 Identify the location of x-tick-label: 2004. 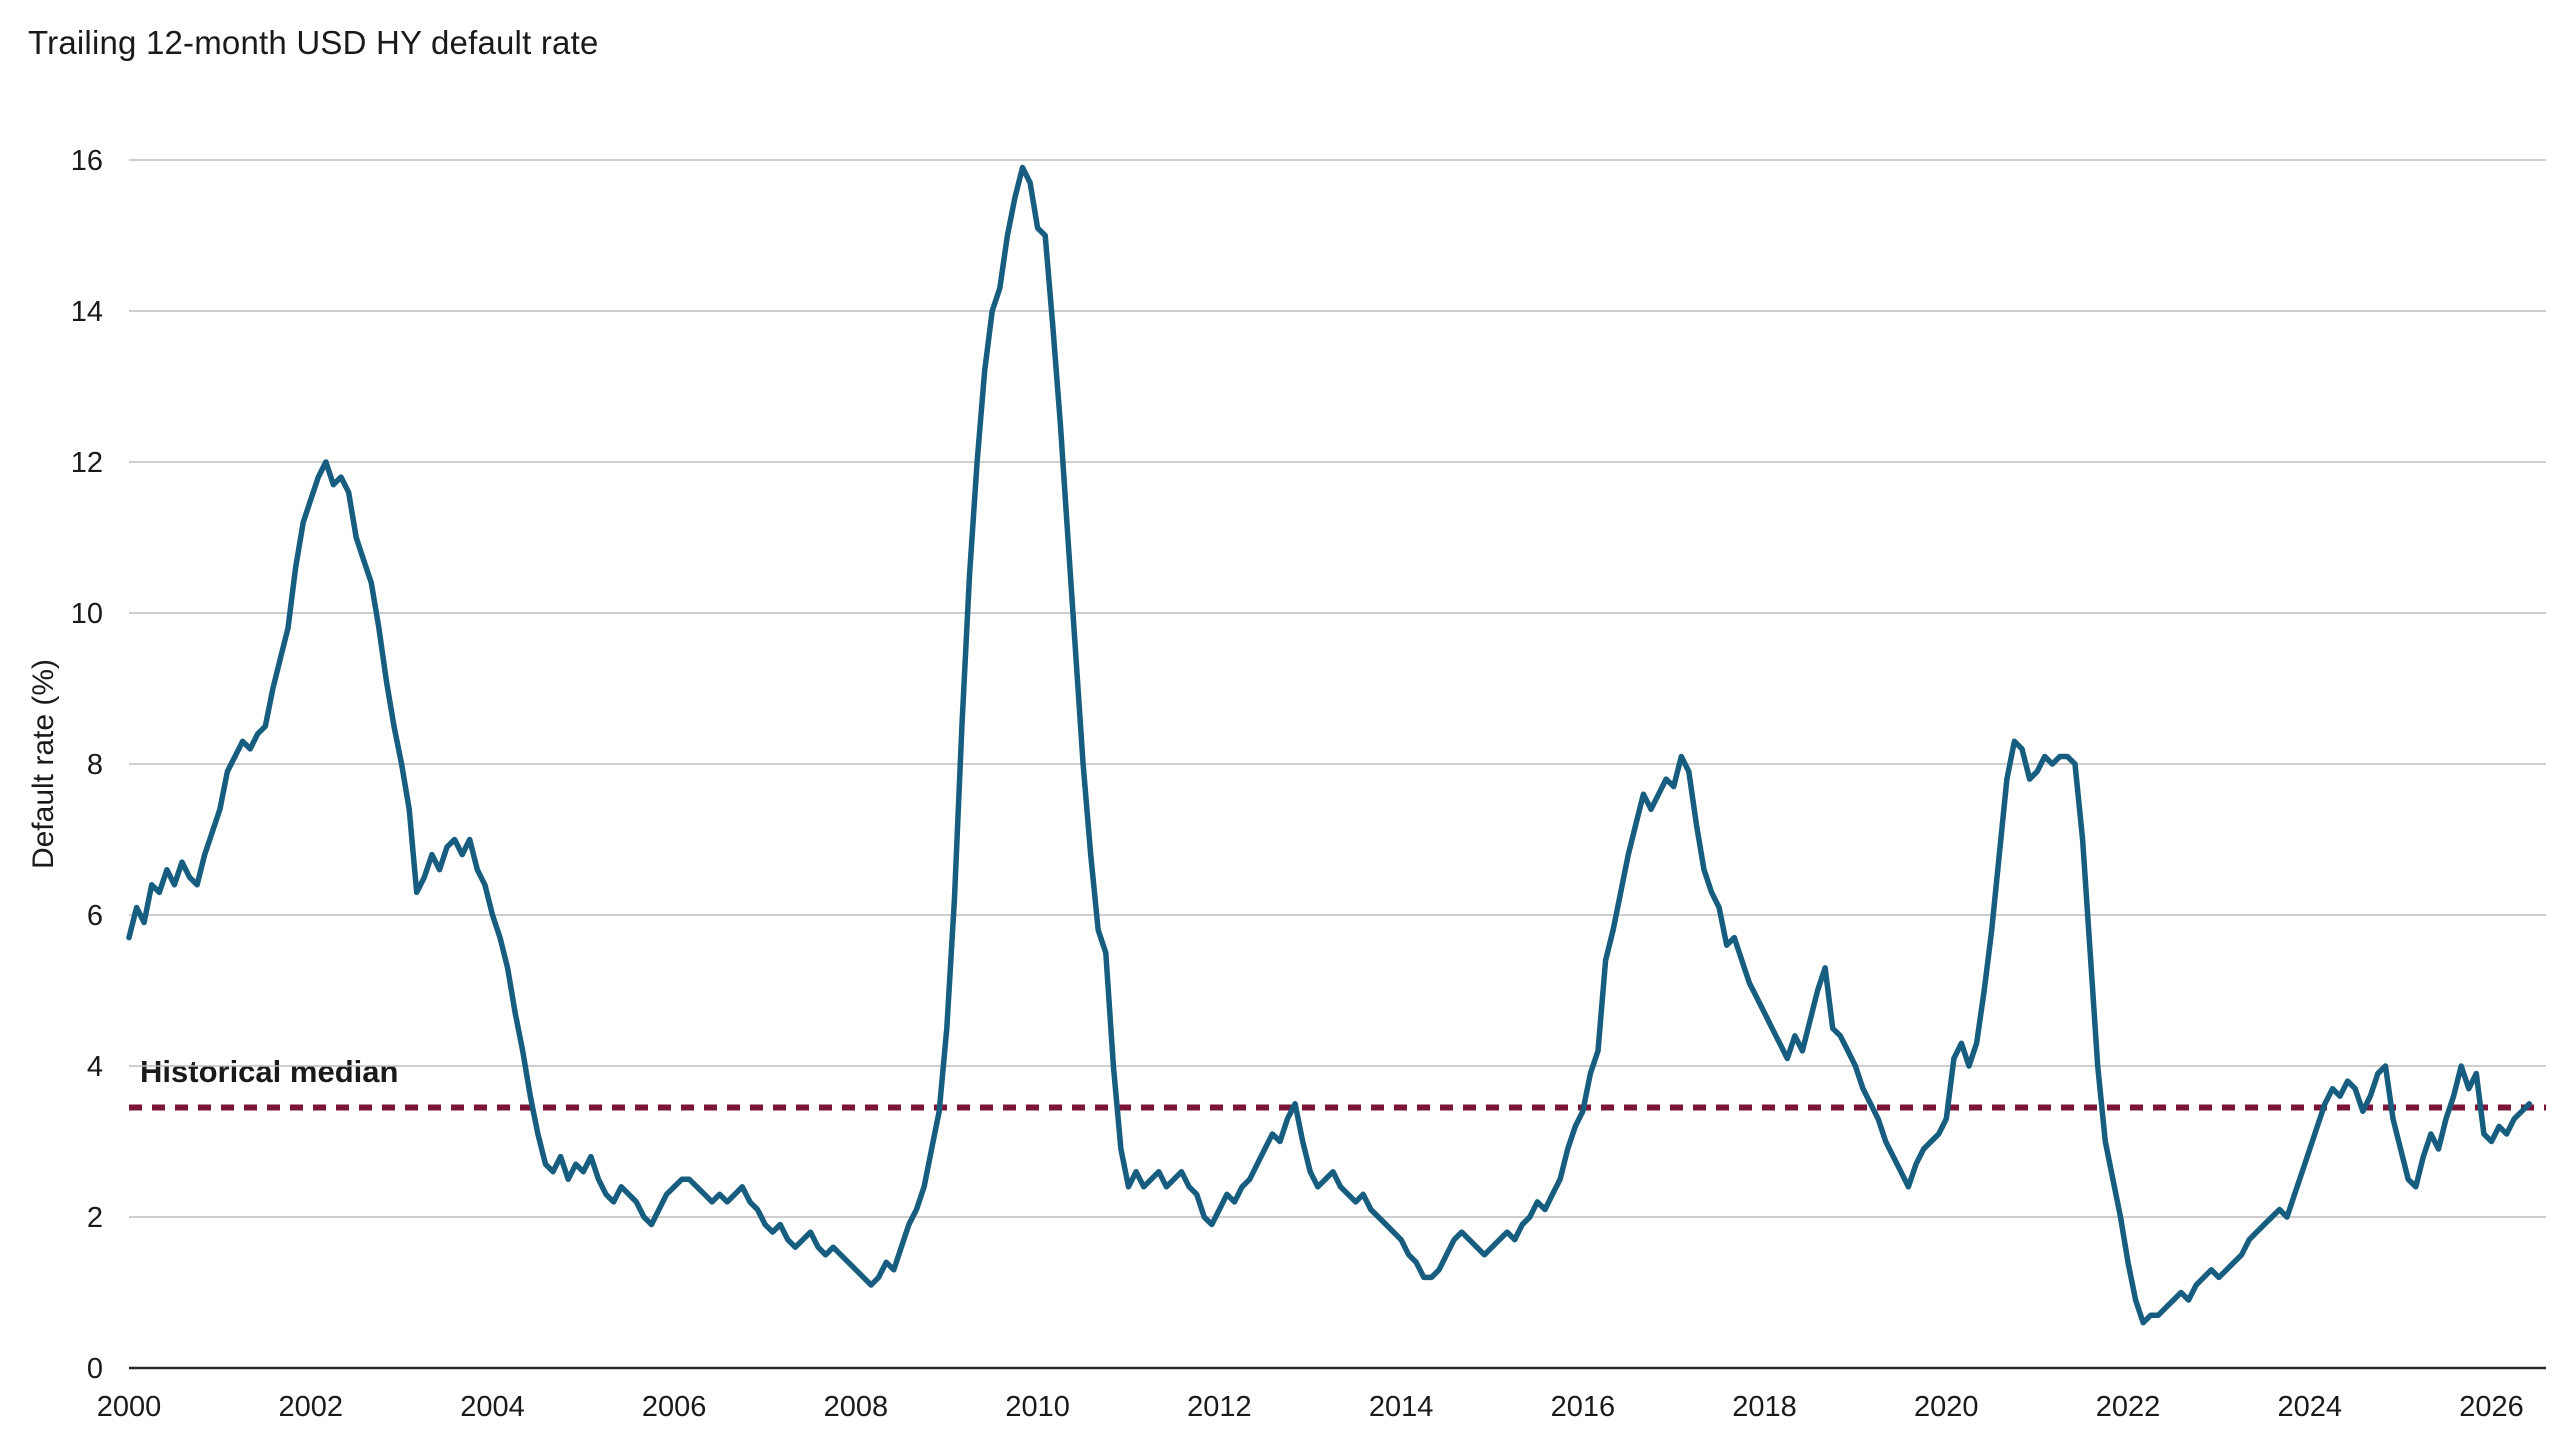
(492, 1407).